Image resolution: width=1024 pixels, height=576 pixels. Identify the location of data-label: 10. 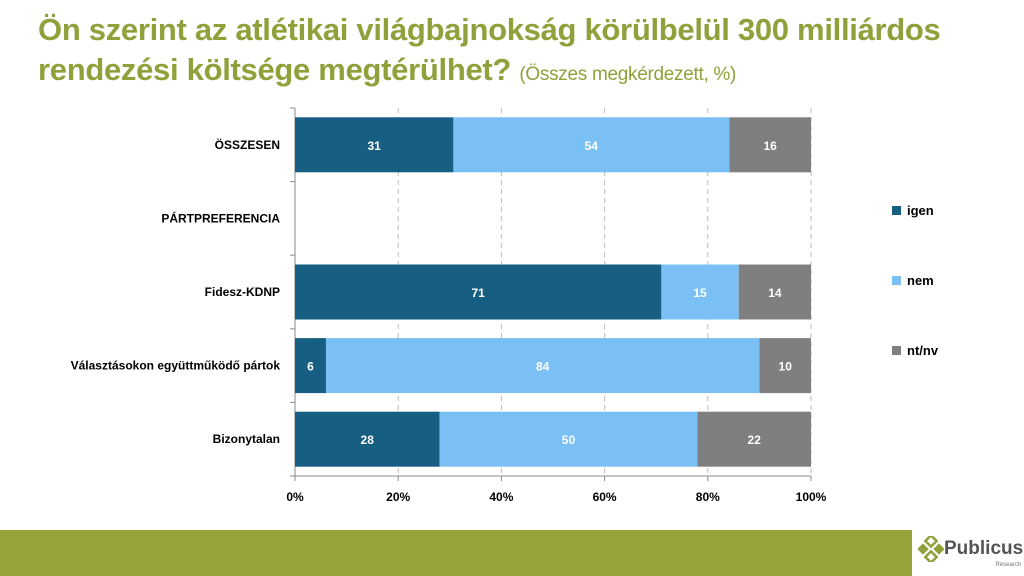
(786, 367).